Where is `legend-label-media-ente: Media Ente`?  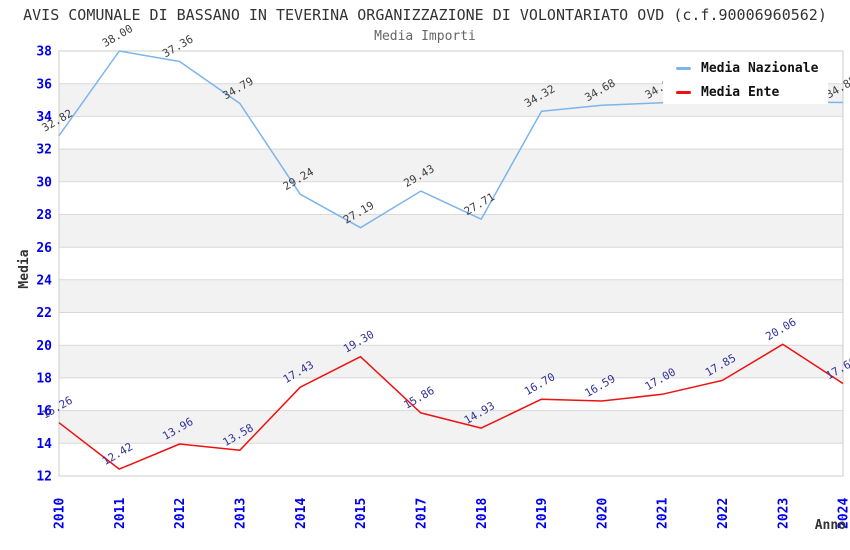
legend-label-media-ente: Media Ente is located at coordinates (740, 92).